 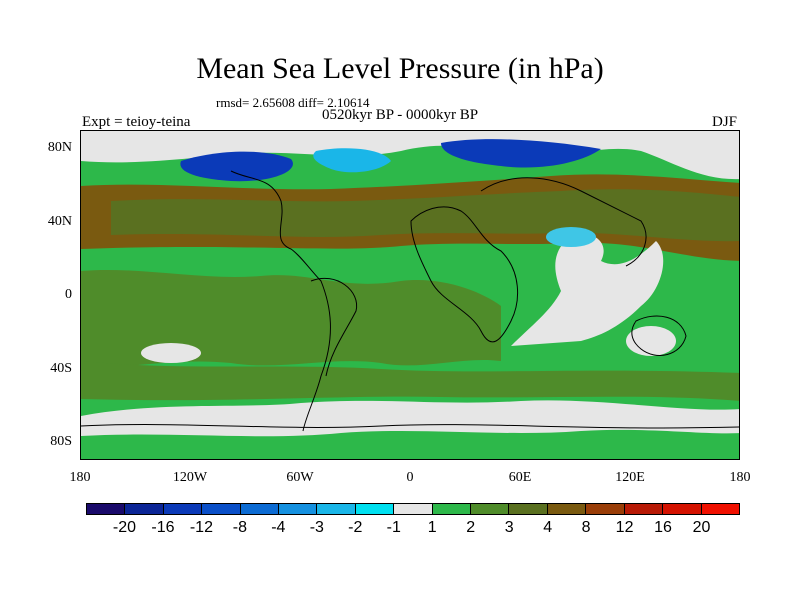 What do you see at coordinates (740, 477) in the screenshot?
I see `lon-label-180e: 180` at bounding box center [740, 477].